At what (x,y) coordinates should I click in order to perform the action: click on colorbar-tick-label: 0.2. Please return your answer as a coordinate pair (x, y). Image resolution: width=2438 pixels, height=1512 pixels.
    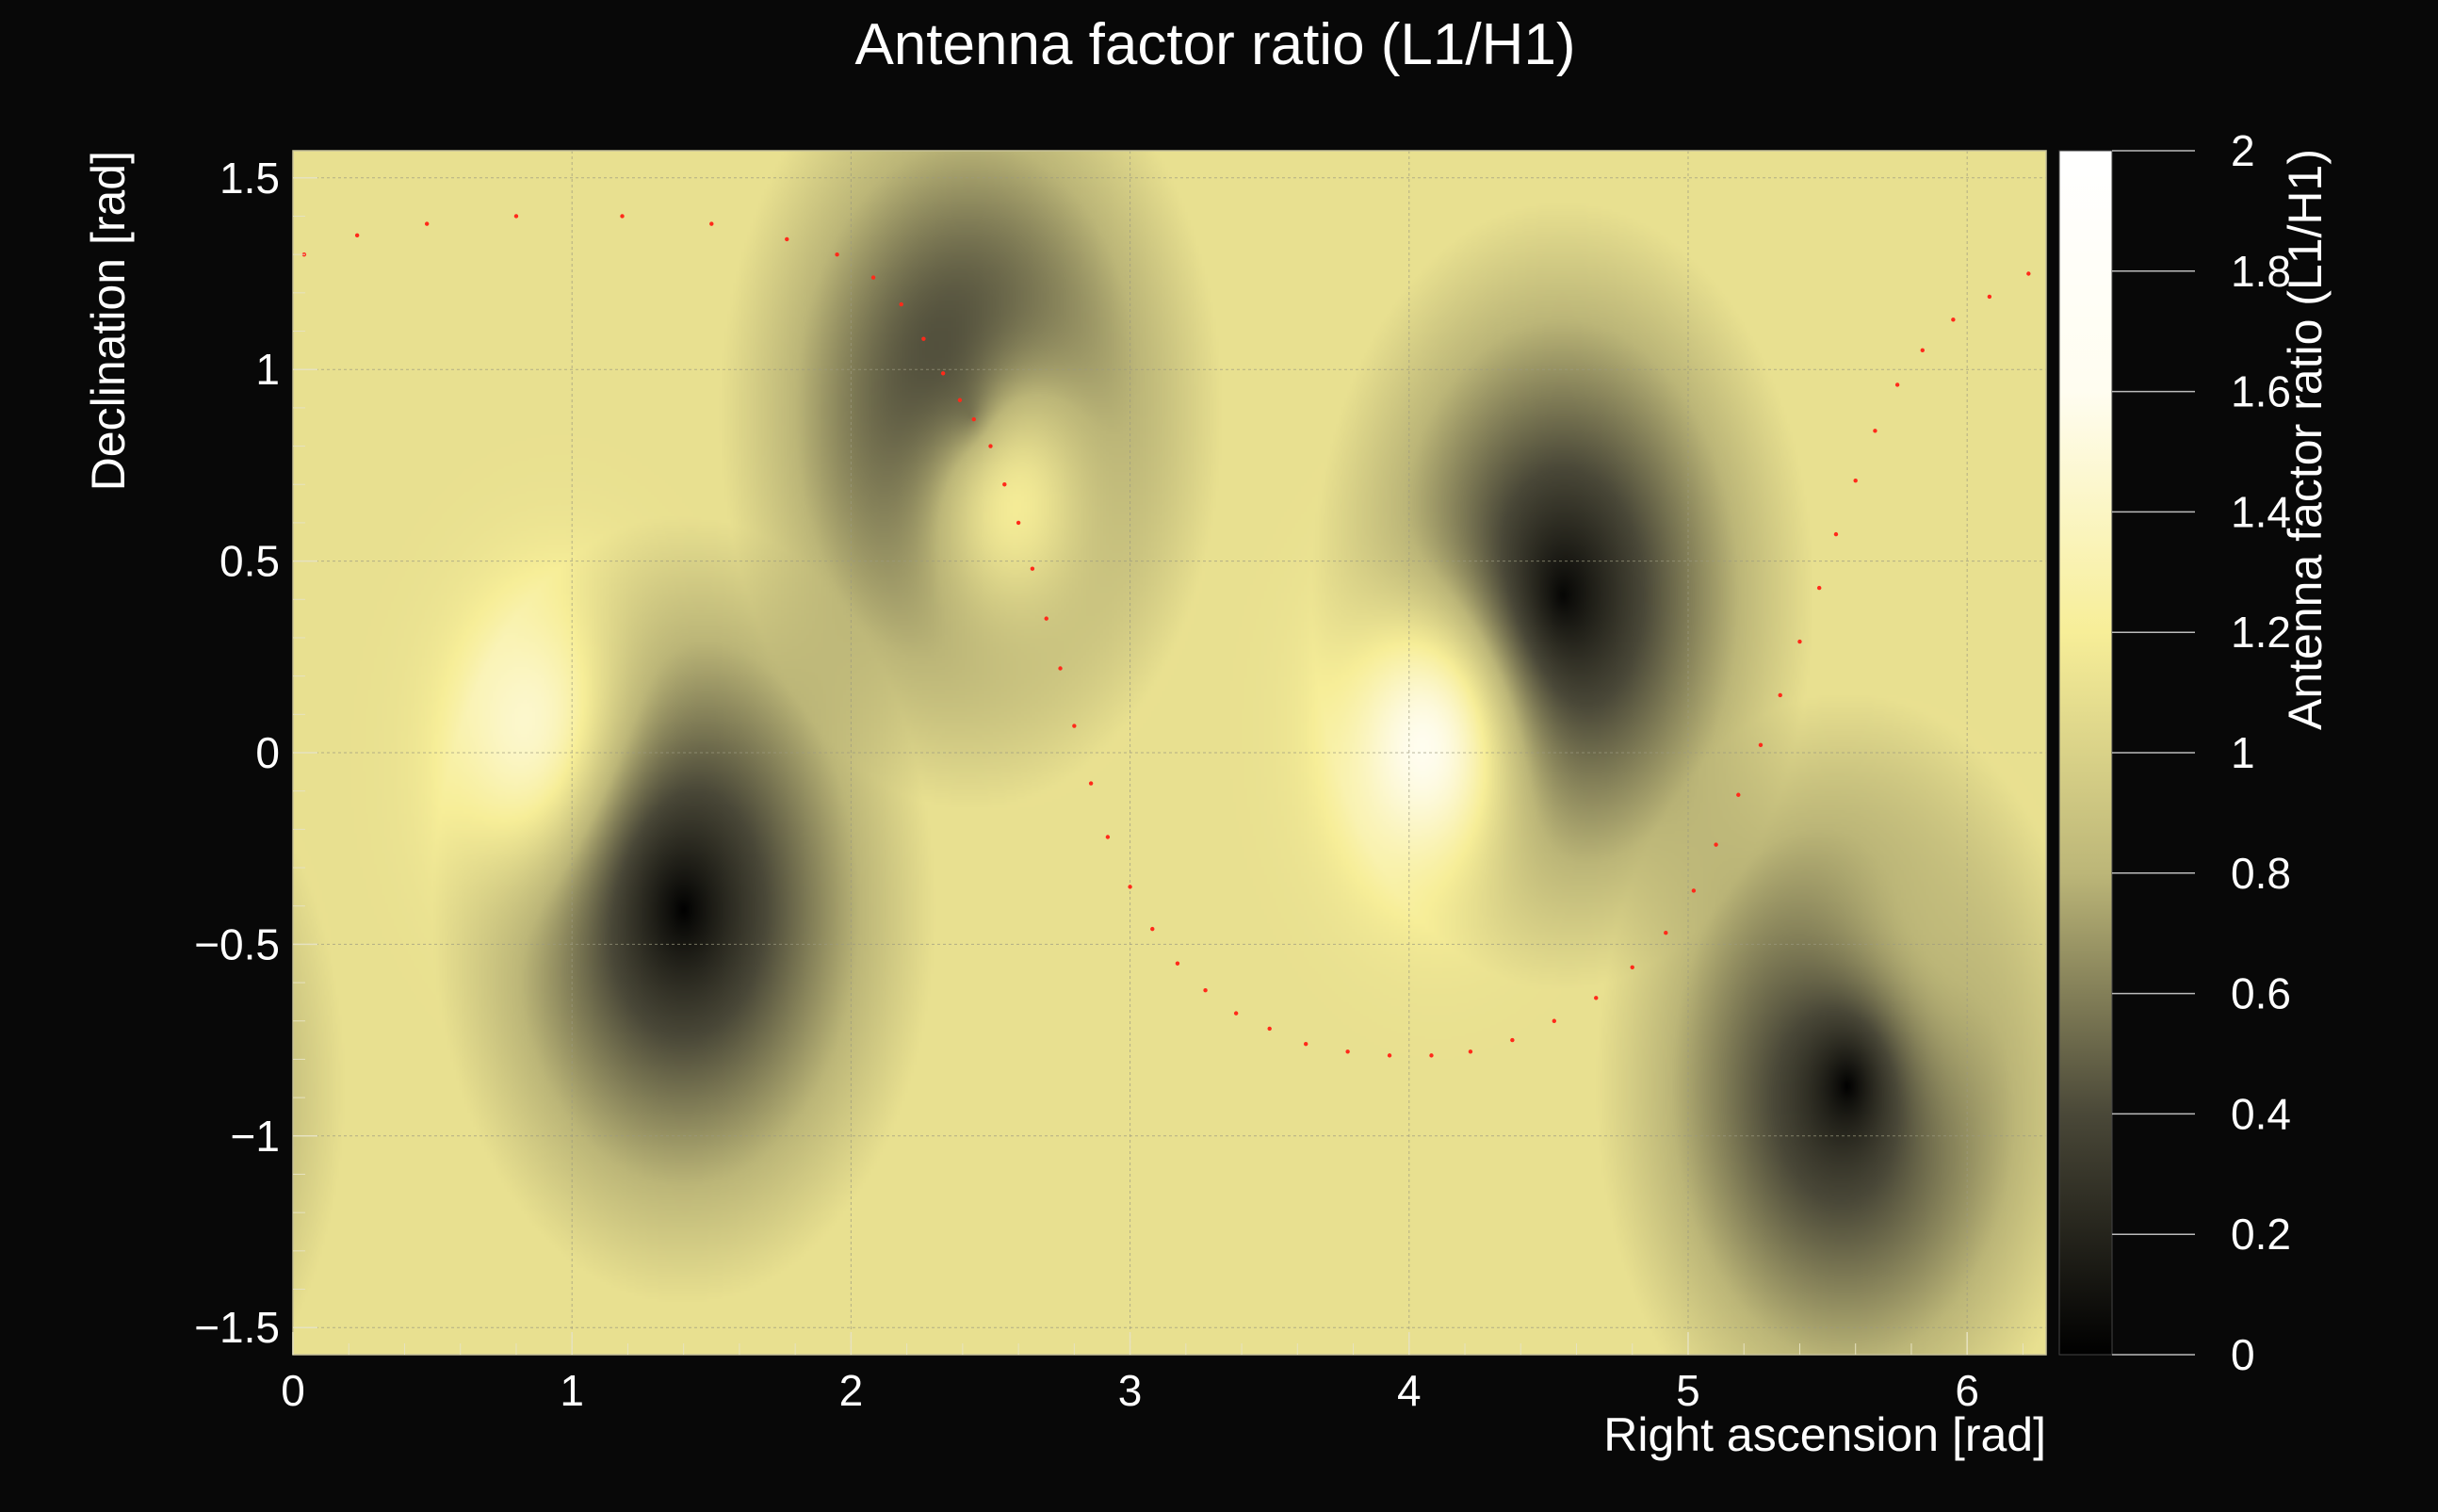
    Looking at the image, I should click on (2261, 1234).